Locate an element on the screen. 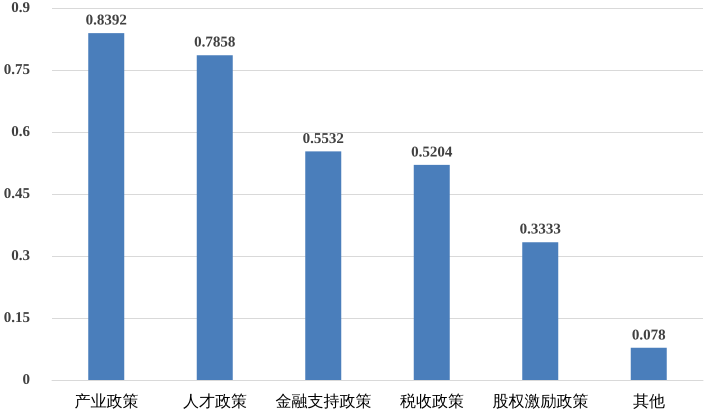 The height and width of the screenshot is (418, 713). y-tick-label: 0.45 is located at coordinates (17, 194).